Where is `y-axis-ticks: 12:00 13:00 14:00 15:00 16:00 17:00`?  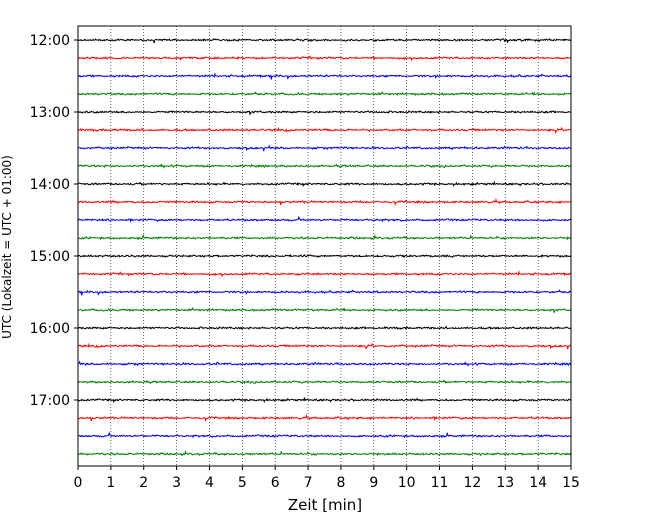
y-axis-ticks: 12:00 13:00 14:00 15:00 16:00 17:00 is located at coordinates (54, 221).